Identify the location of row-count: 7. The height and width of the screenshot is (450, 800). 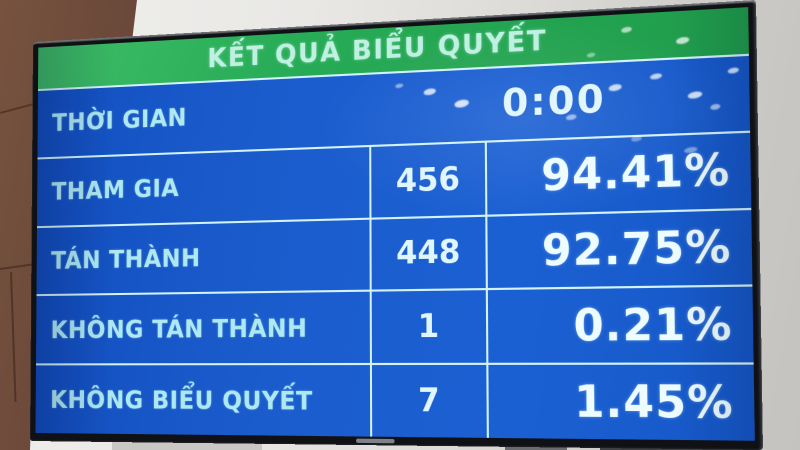
(429, 401).